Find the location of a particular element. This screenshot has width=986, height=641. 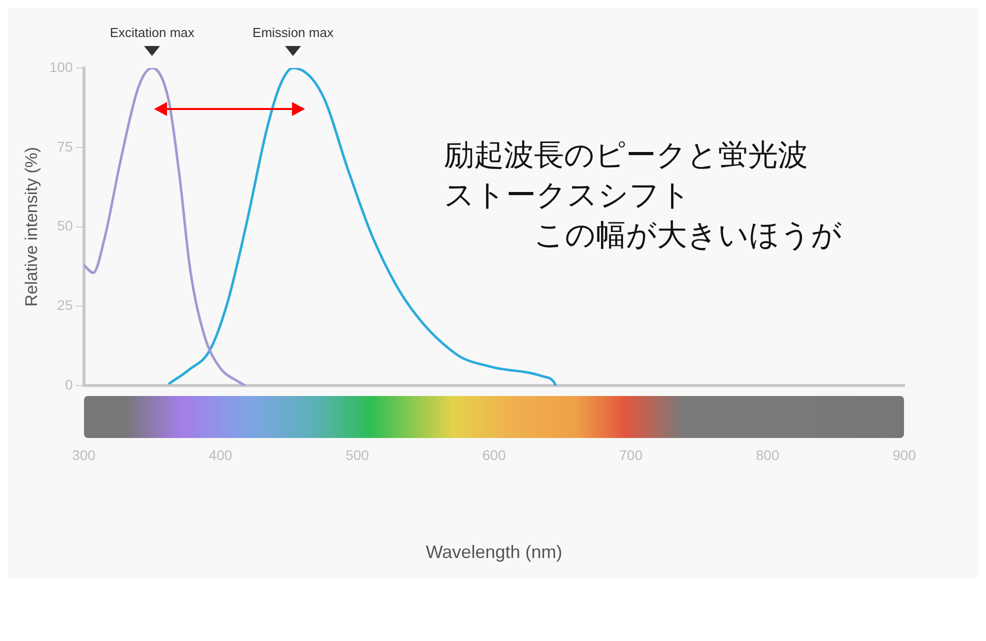

y-tick-label: 25 is located at coordinates (65, 305).